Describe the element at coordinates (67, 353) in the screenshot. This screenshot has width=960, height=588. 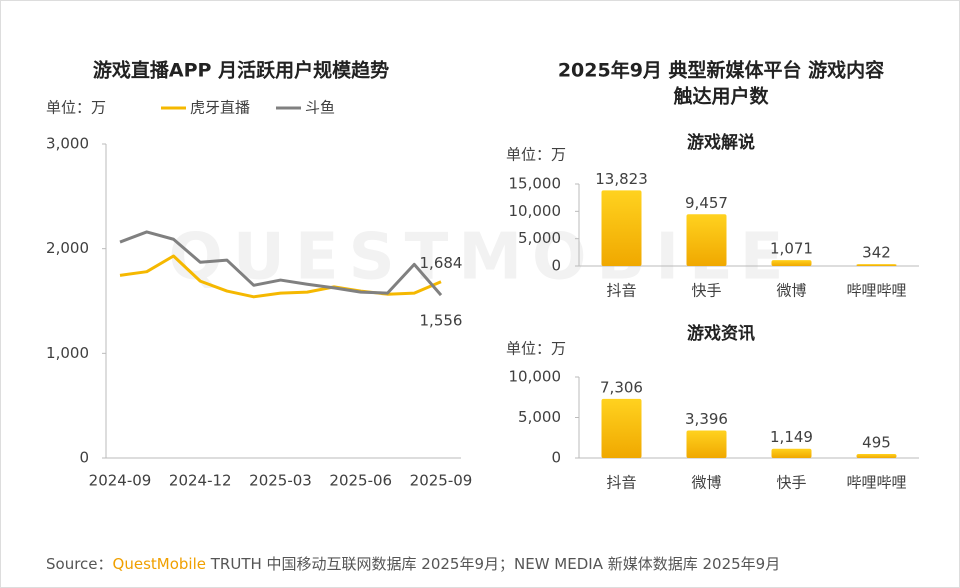
I see `y-tick-label: 1,000` at that location.